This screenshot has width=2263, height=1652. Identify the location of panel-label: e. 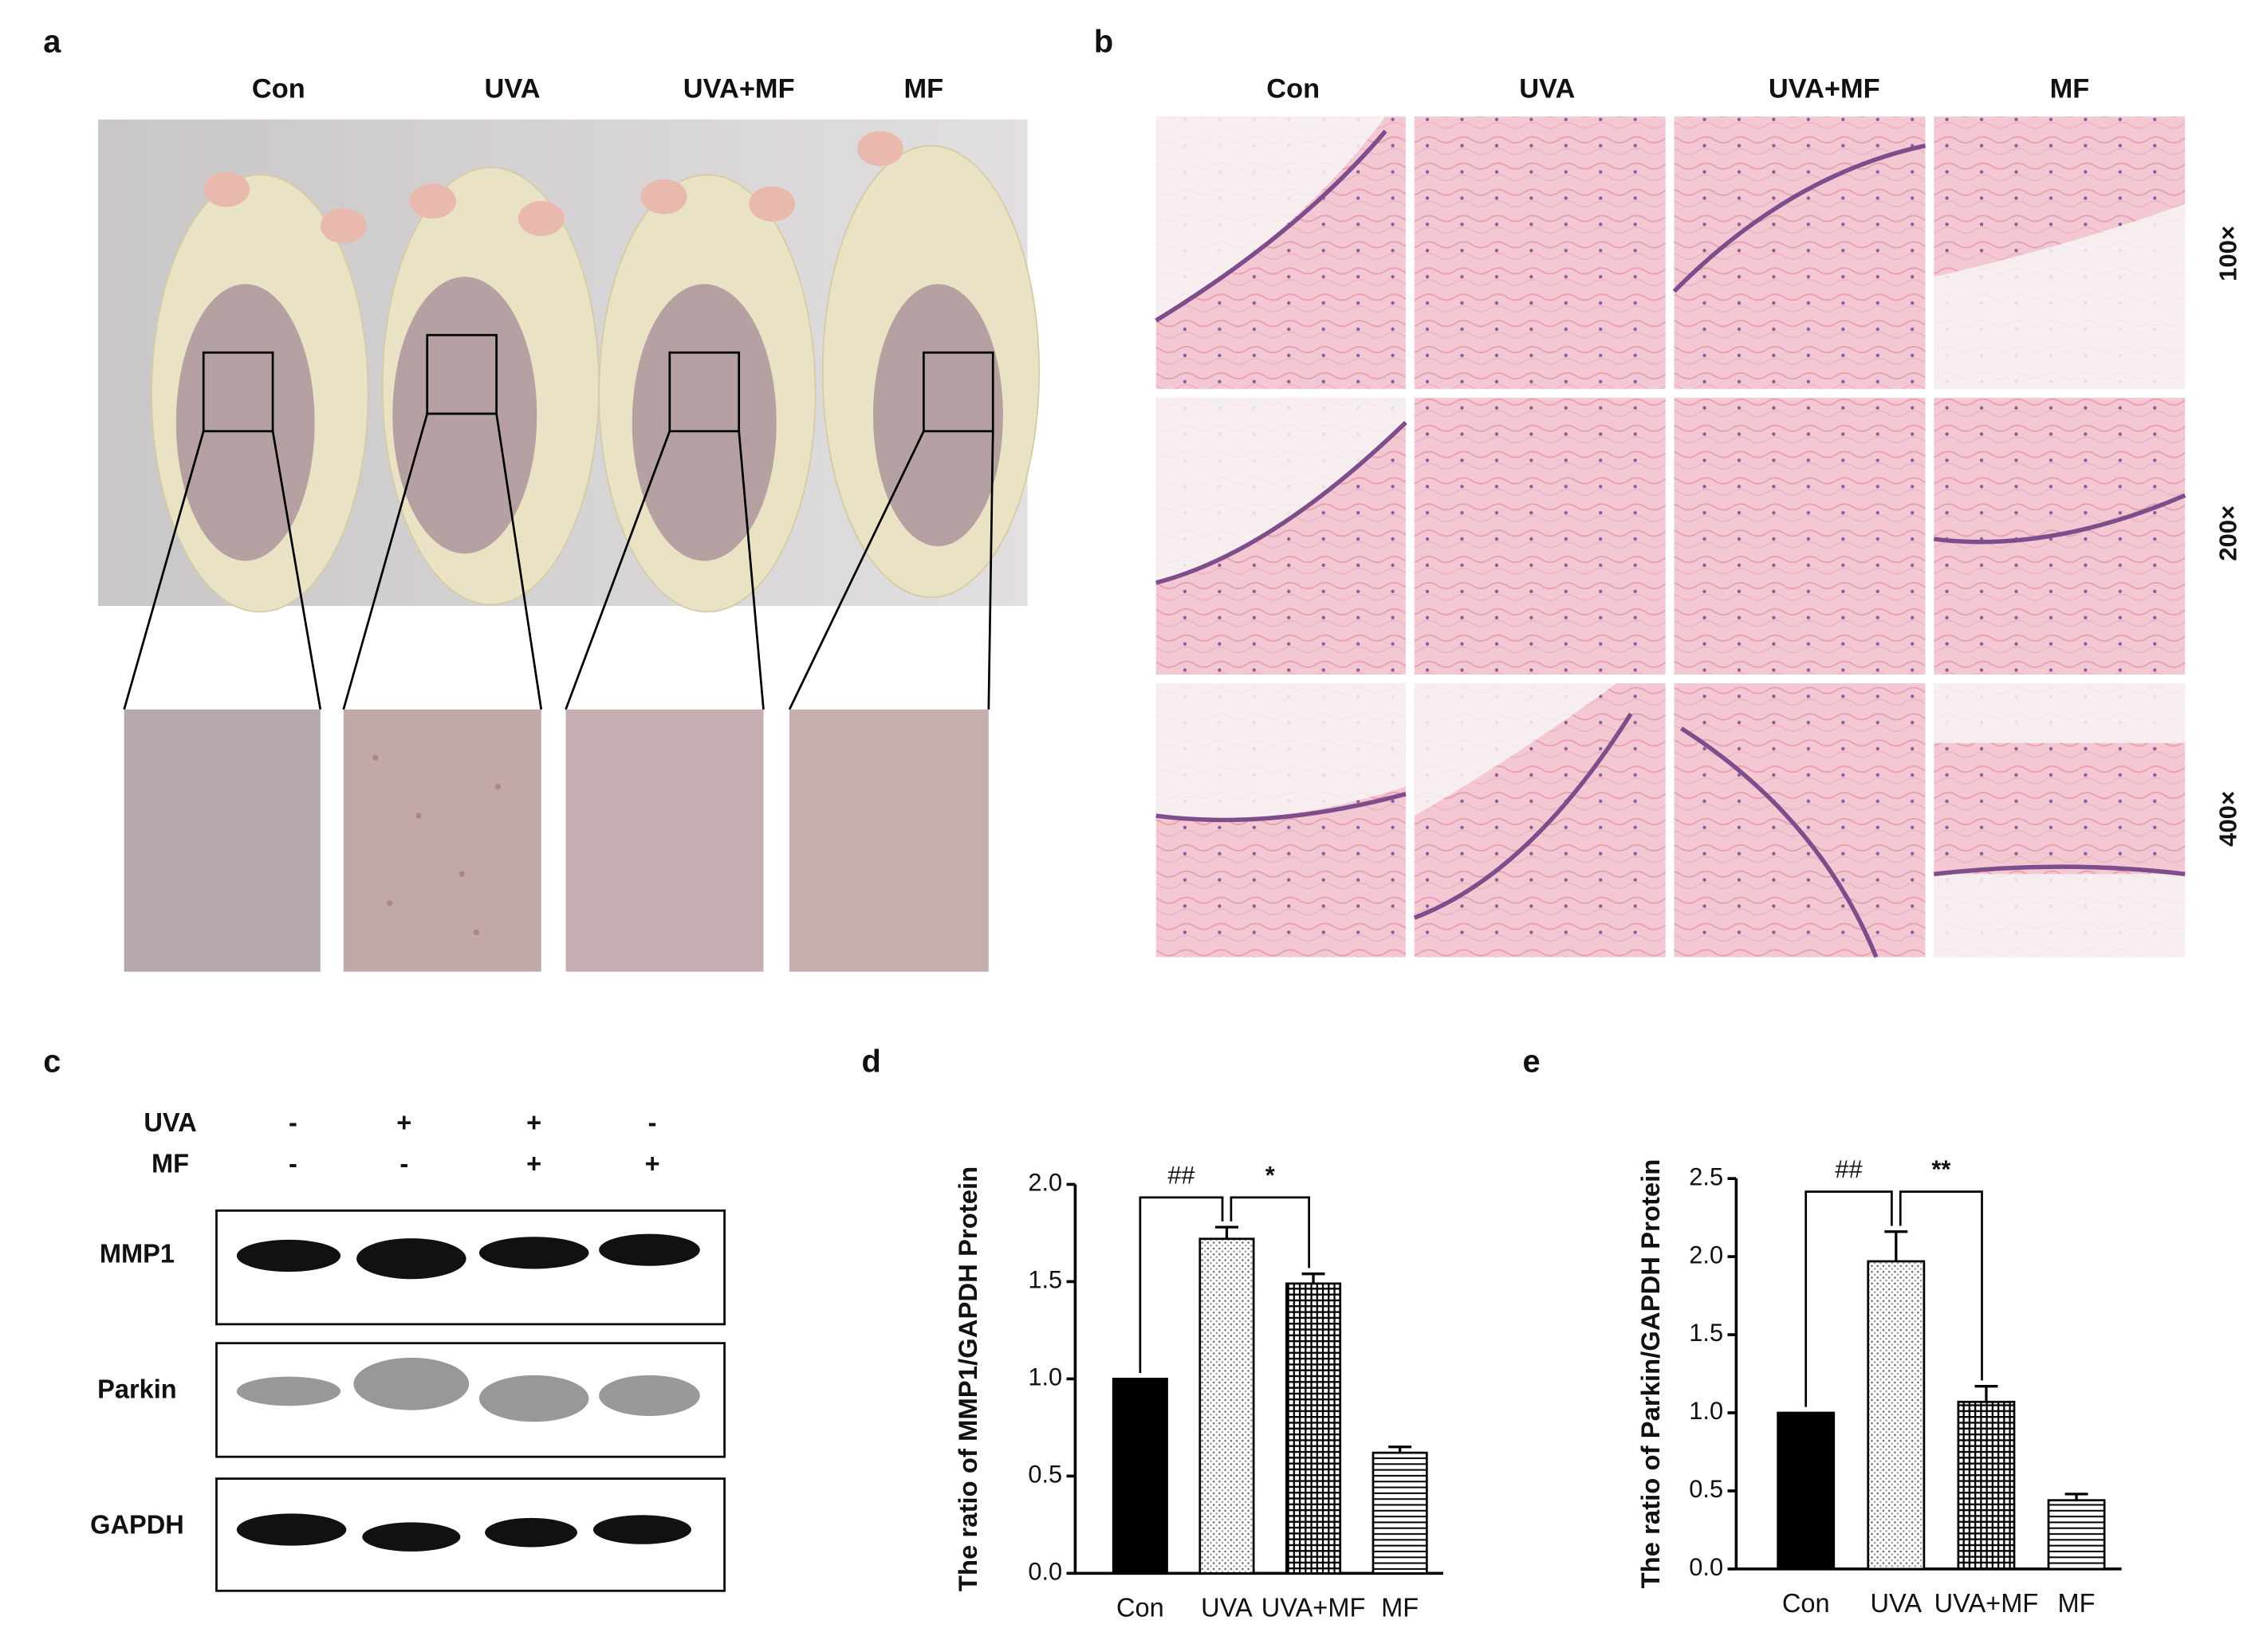
(1531, 1061).